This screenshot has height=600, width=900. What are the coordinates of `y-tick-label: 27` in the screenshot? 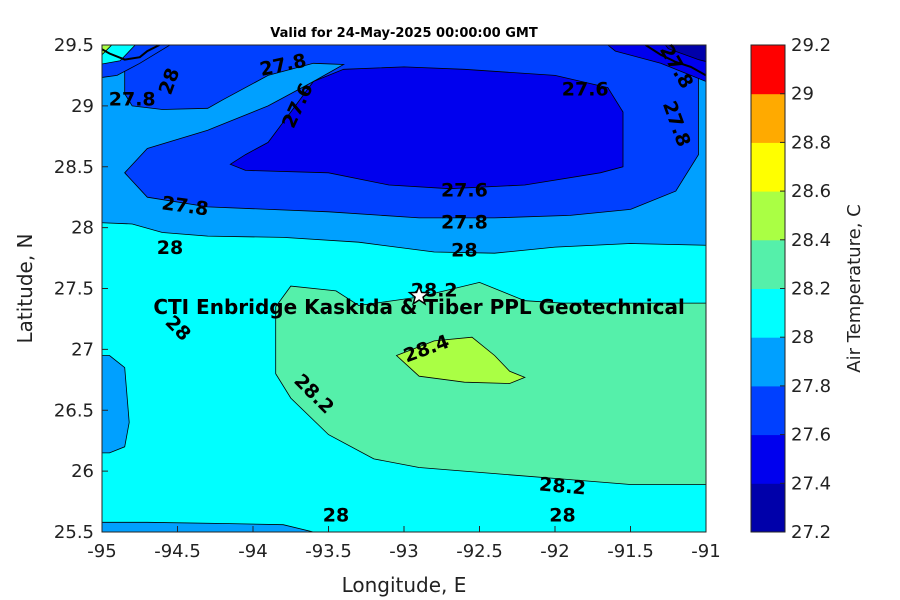 It's located at (82, 349).